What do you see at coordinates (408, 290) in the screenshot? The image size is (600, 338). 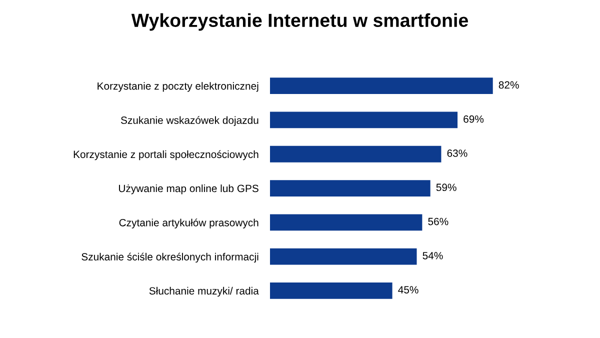 I see `data-label: 45%` at bounding box center [408, 290].